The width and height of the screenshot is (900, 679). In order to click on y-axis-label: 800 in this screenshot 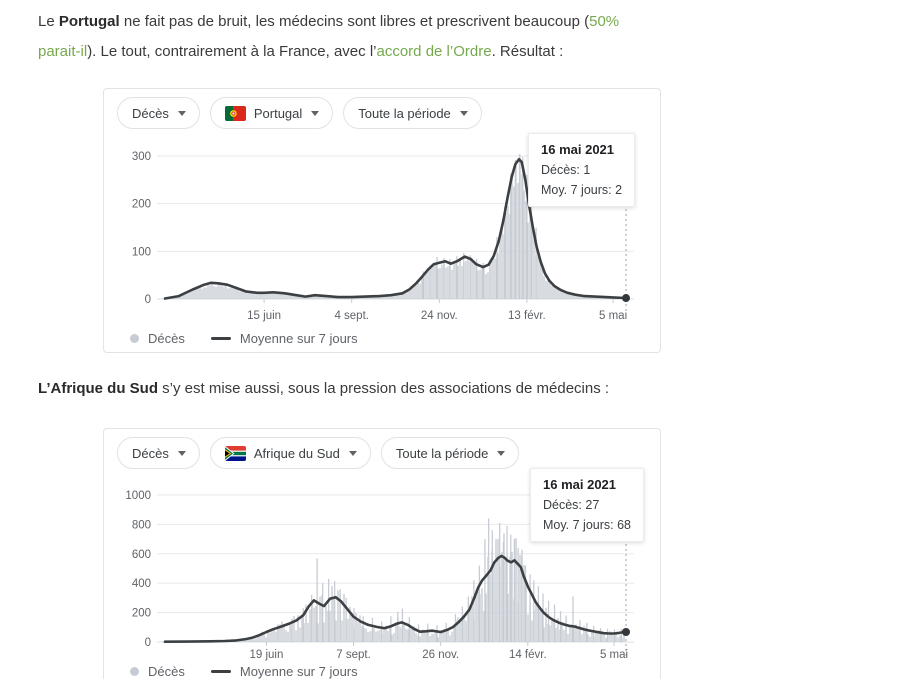, I will do `click(141, 525)`.